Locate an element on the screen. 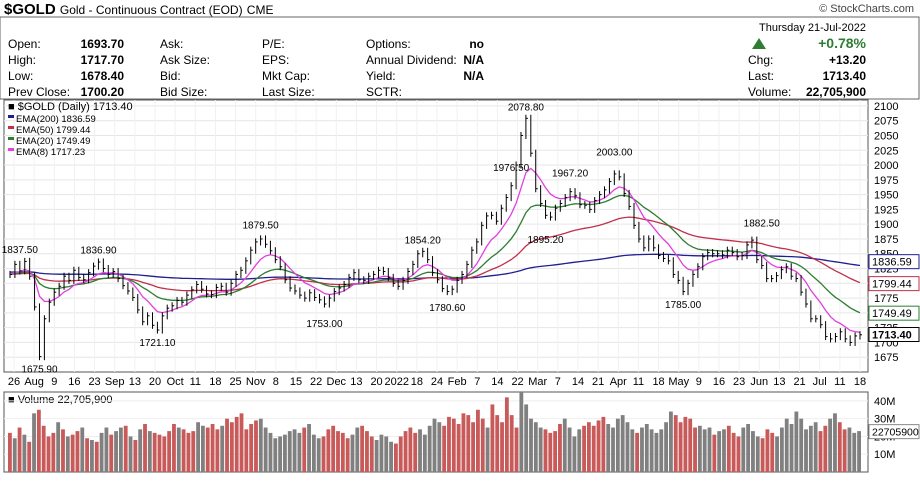  volume-tick-label: 40M is located at coordinates (884, 402).